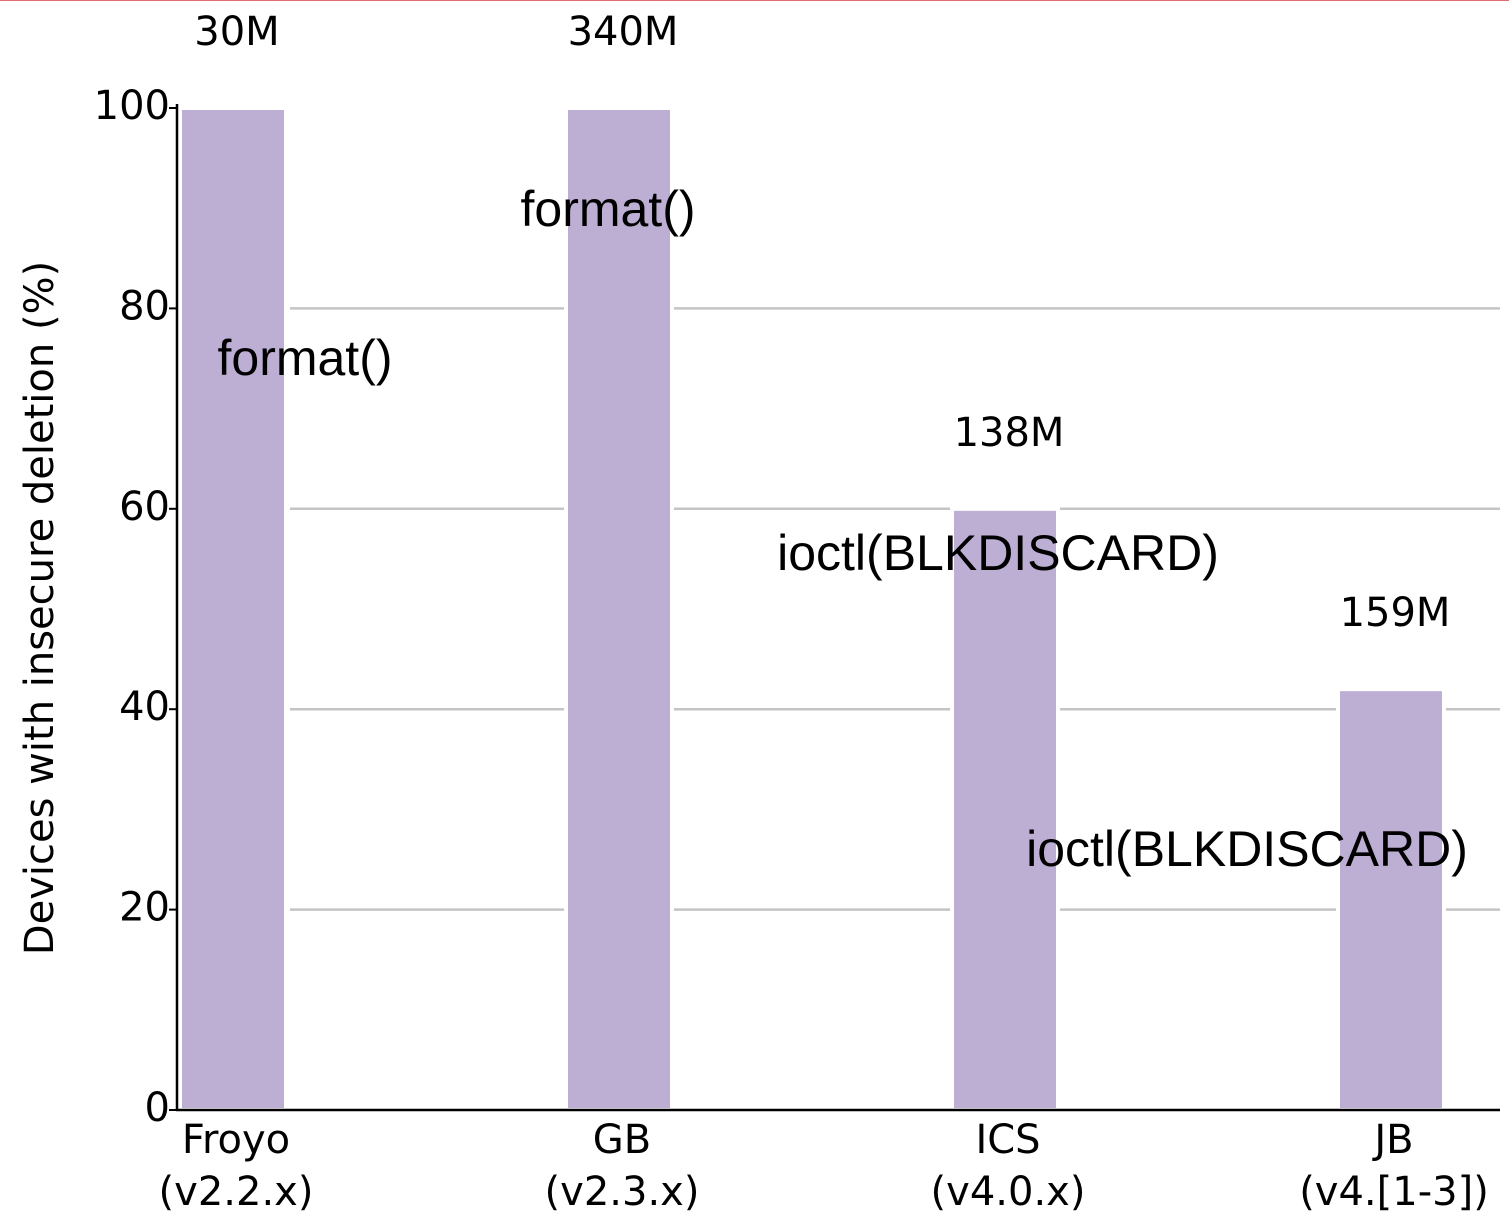 The height and width of the screenshot is (1216, 1509). I want to click on x-tick-label: (v2.2.x), so click(236, 1192).